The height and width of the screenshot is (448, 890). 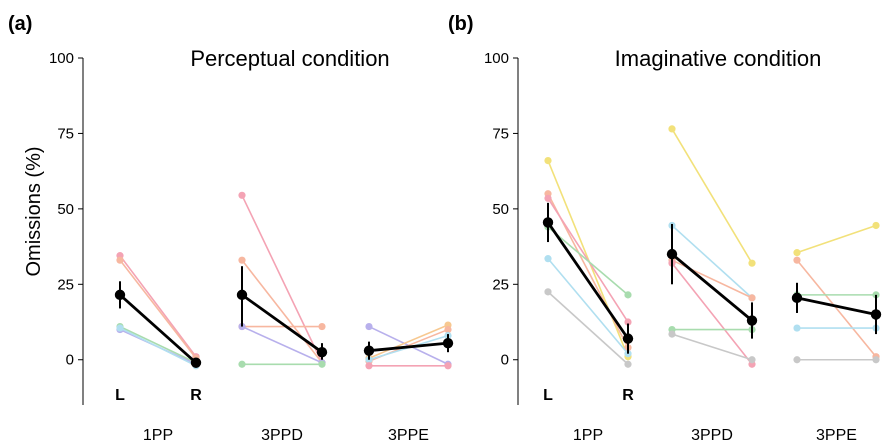 What do you see at coordinates (505, 360) in the screenshot?
I see `panel-b-ytick-label-0: 0` at bounding box center [505, 360].